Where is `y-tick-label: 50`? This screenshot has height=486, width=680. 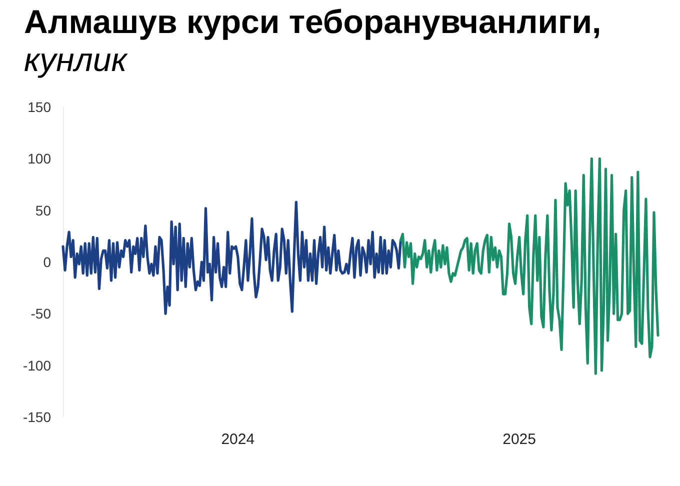 y-tick-label: 50 is located at coordinates (43, 210).